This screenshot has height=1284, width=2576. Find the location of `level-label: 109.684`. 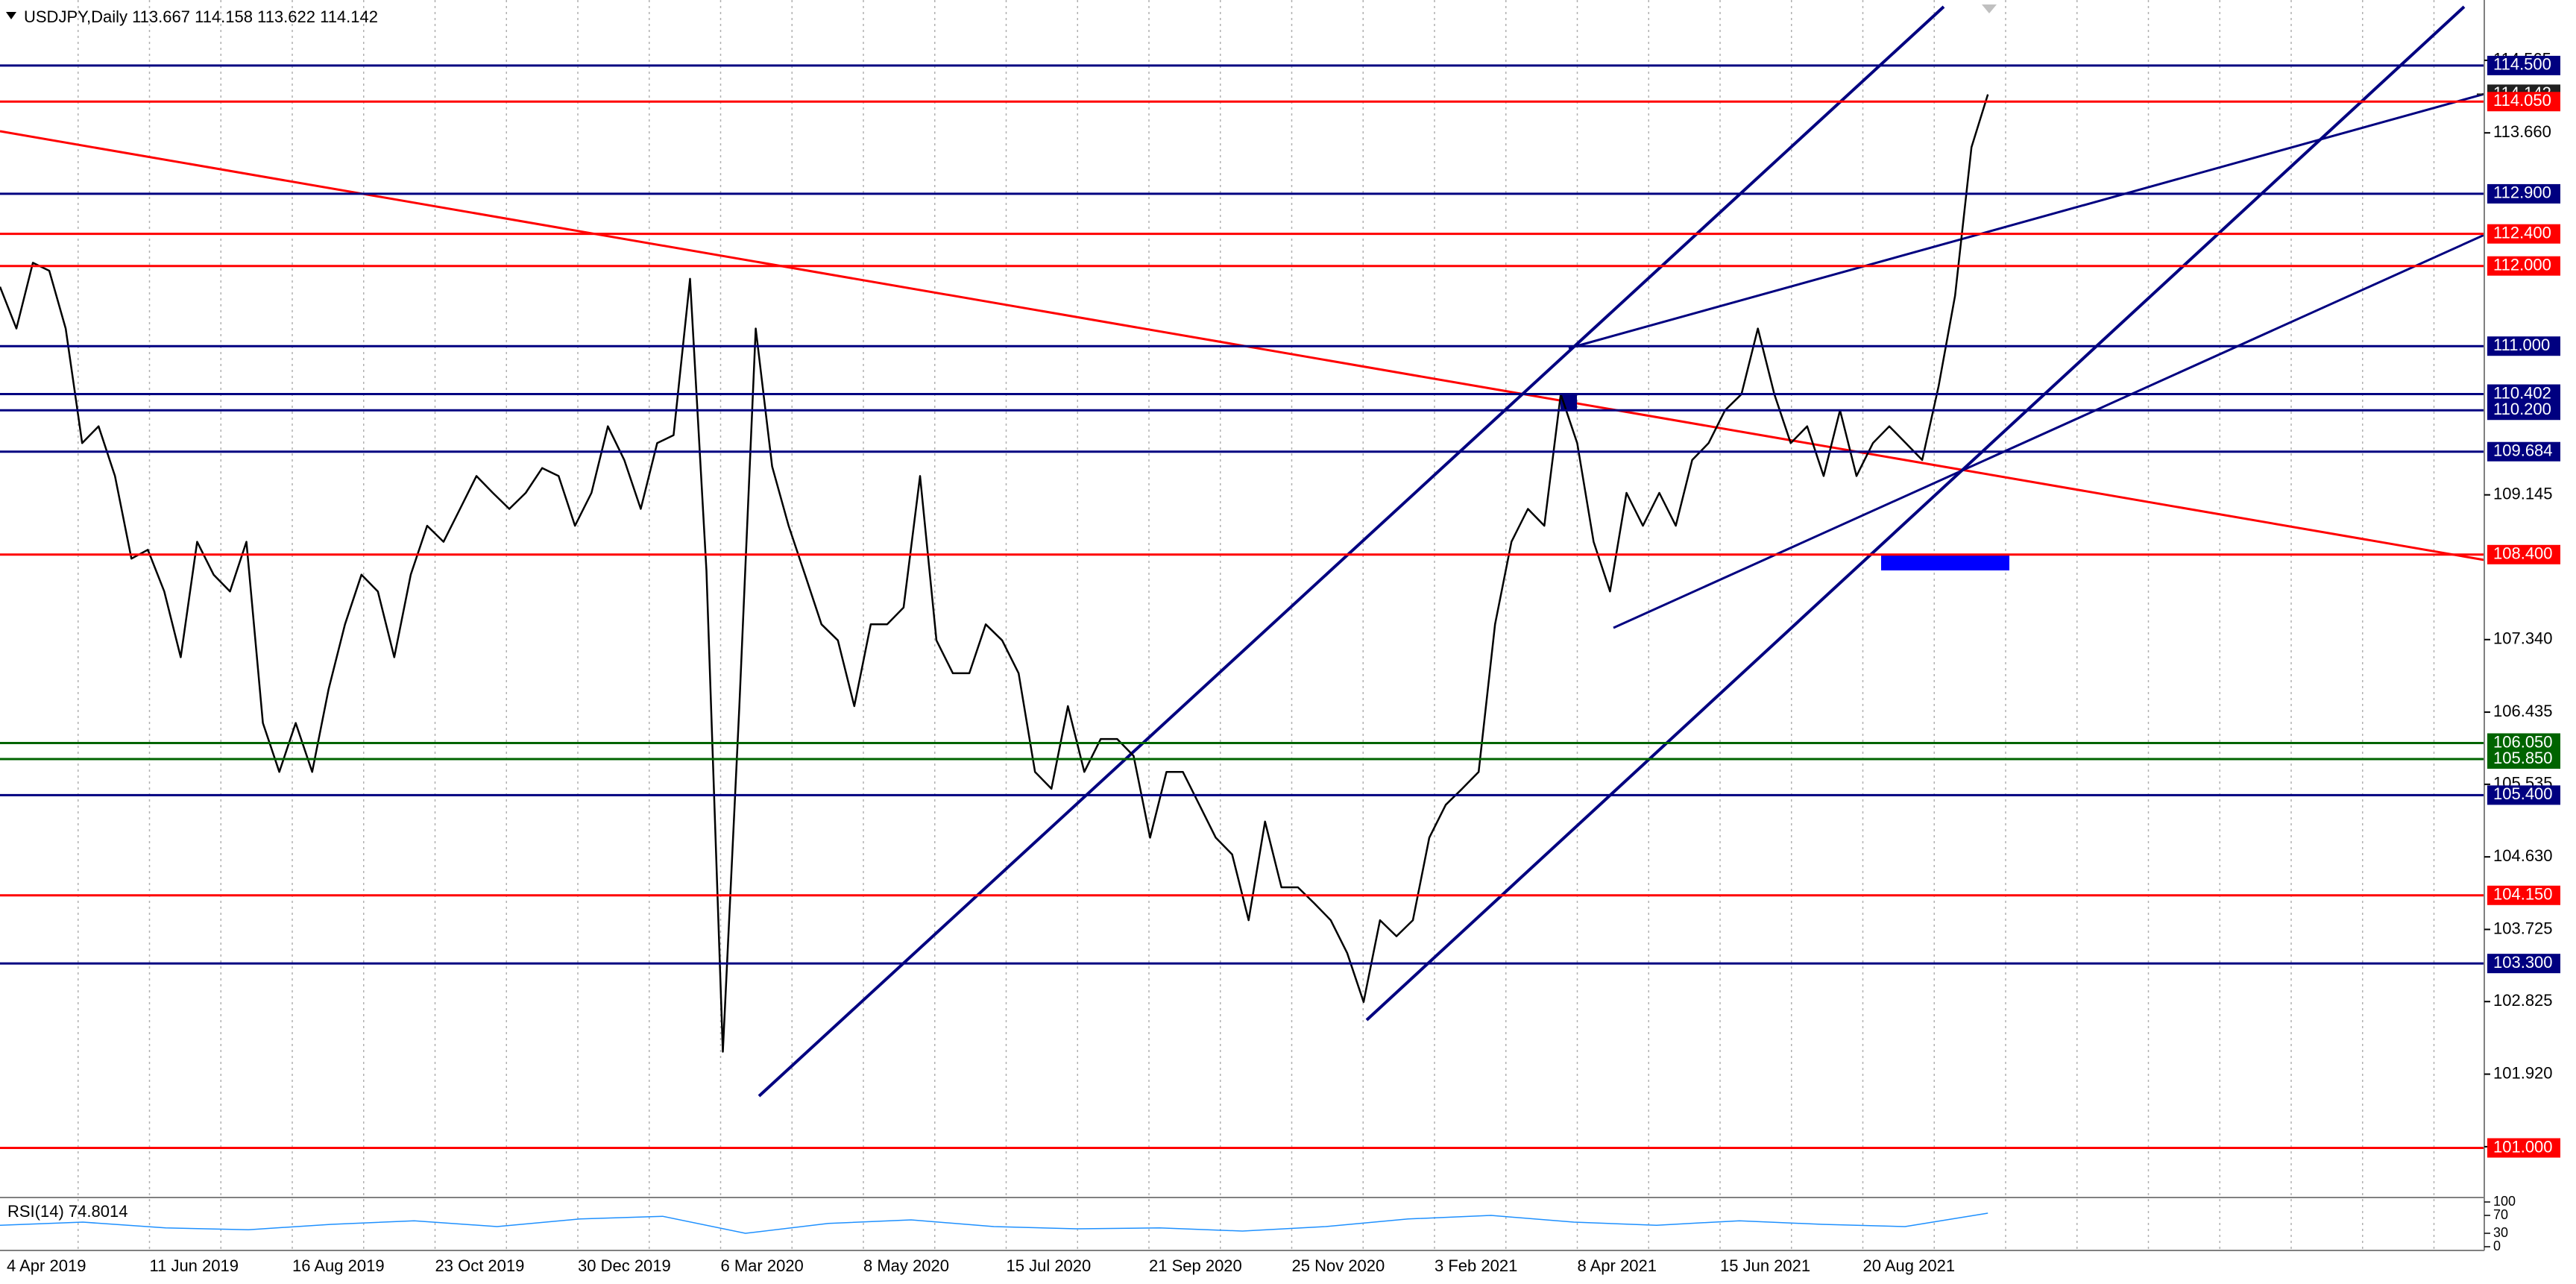

level-label: 109.684 is located at coordinates (2523, 451).